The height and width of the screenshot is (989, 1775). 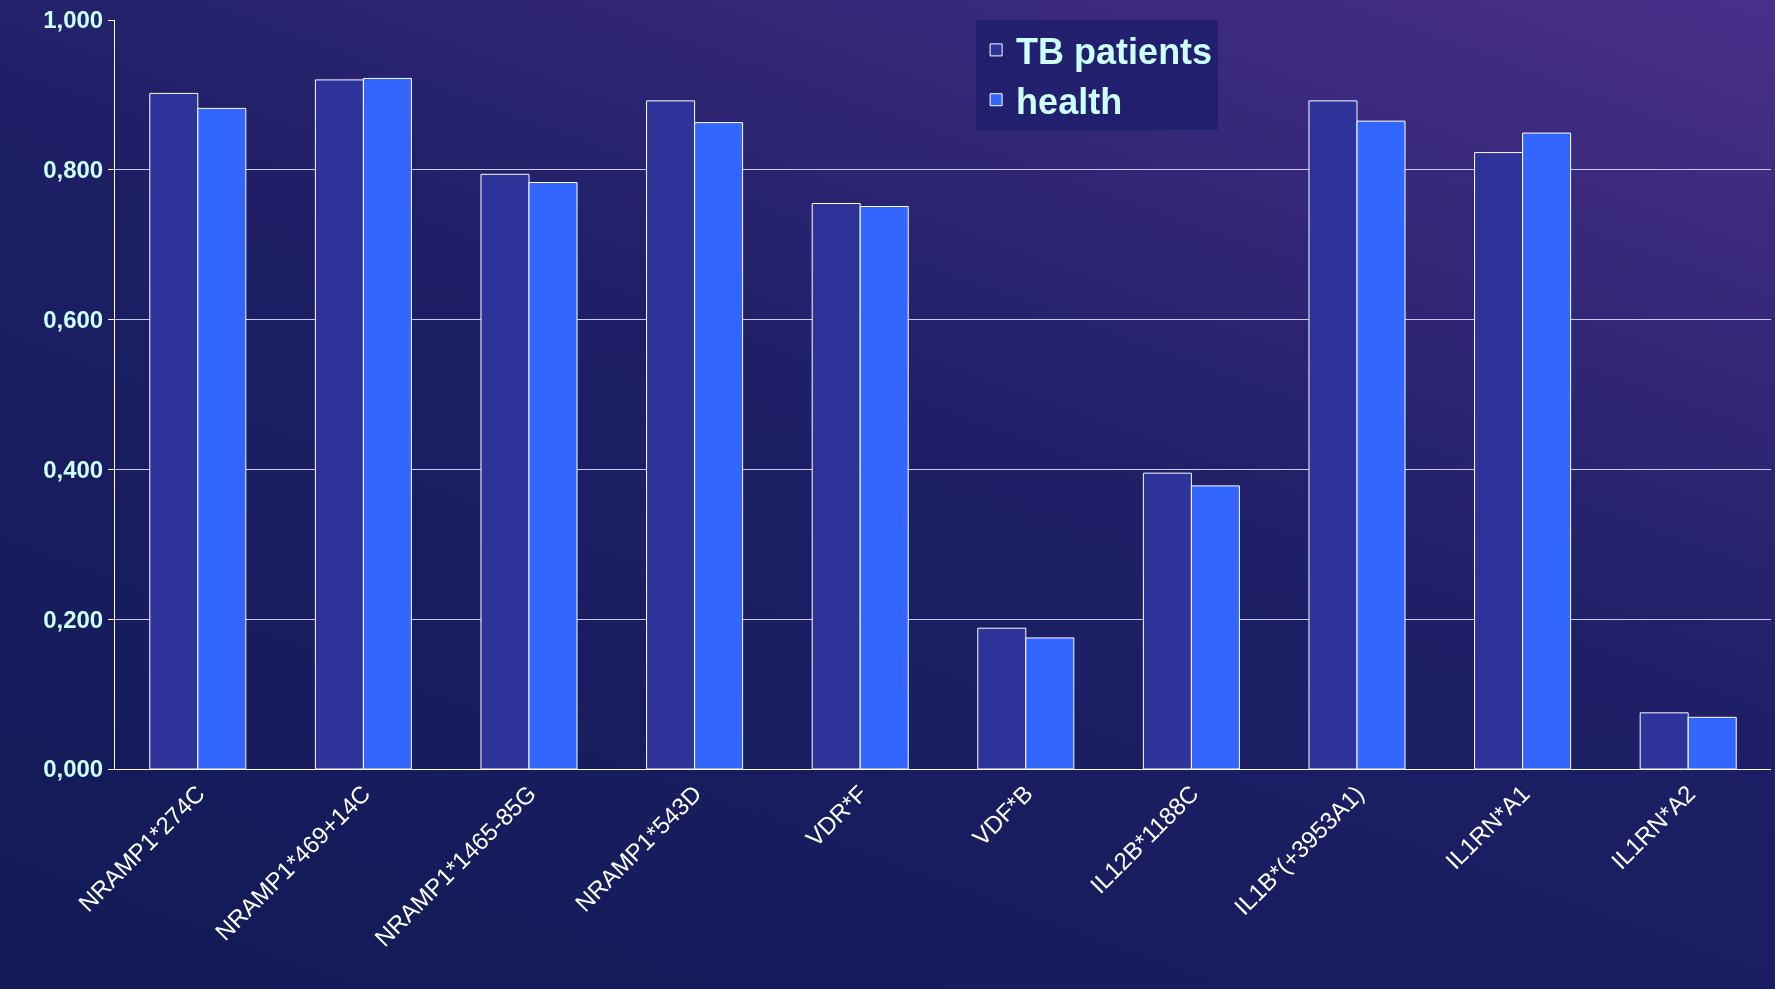 What do you see at coordinates (73, 170) in the screenshot?
I see `y-tick-label: 0,800` at bounding box center [73, 170].